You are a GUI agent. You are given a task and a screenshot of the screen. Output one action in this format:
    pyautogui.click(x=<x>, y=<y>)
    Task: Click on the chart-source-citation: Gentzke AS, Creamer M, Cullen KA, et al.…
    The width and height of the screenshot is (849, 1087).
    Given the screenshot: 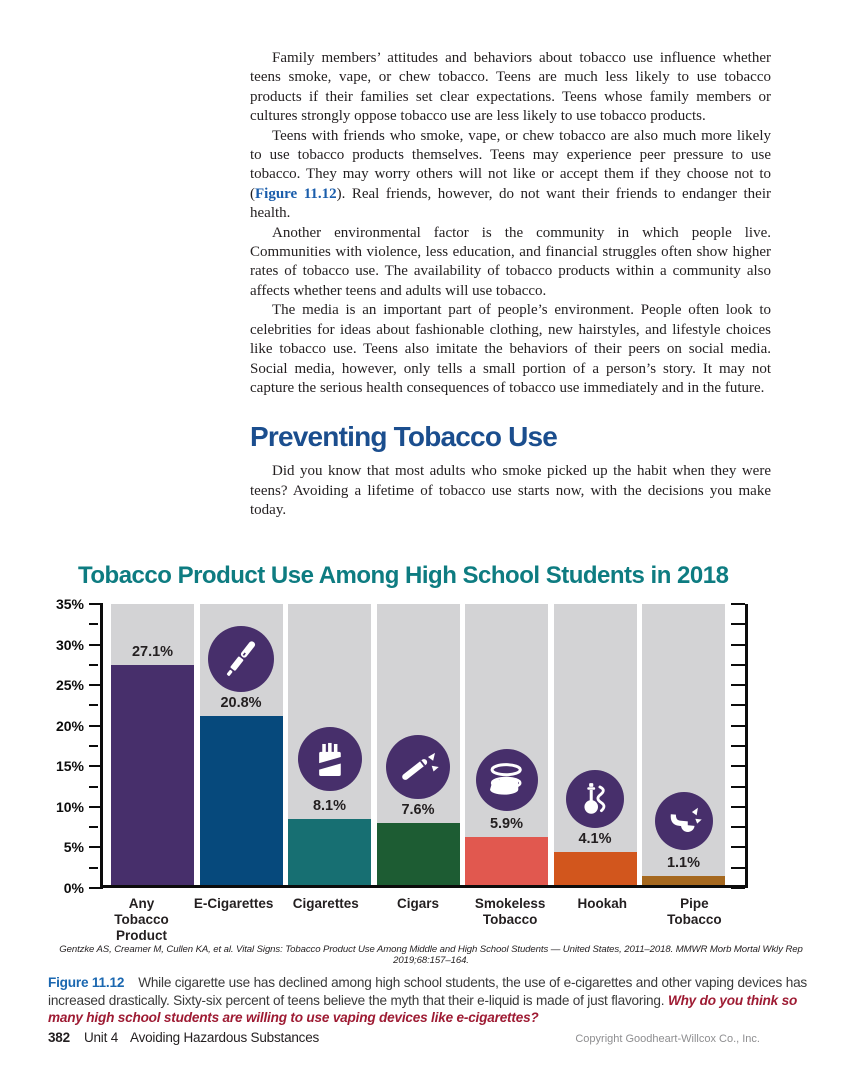 What is the action you would take?
    pyautogui.click(x=431, y=955)
    